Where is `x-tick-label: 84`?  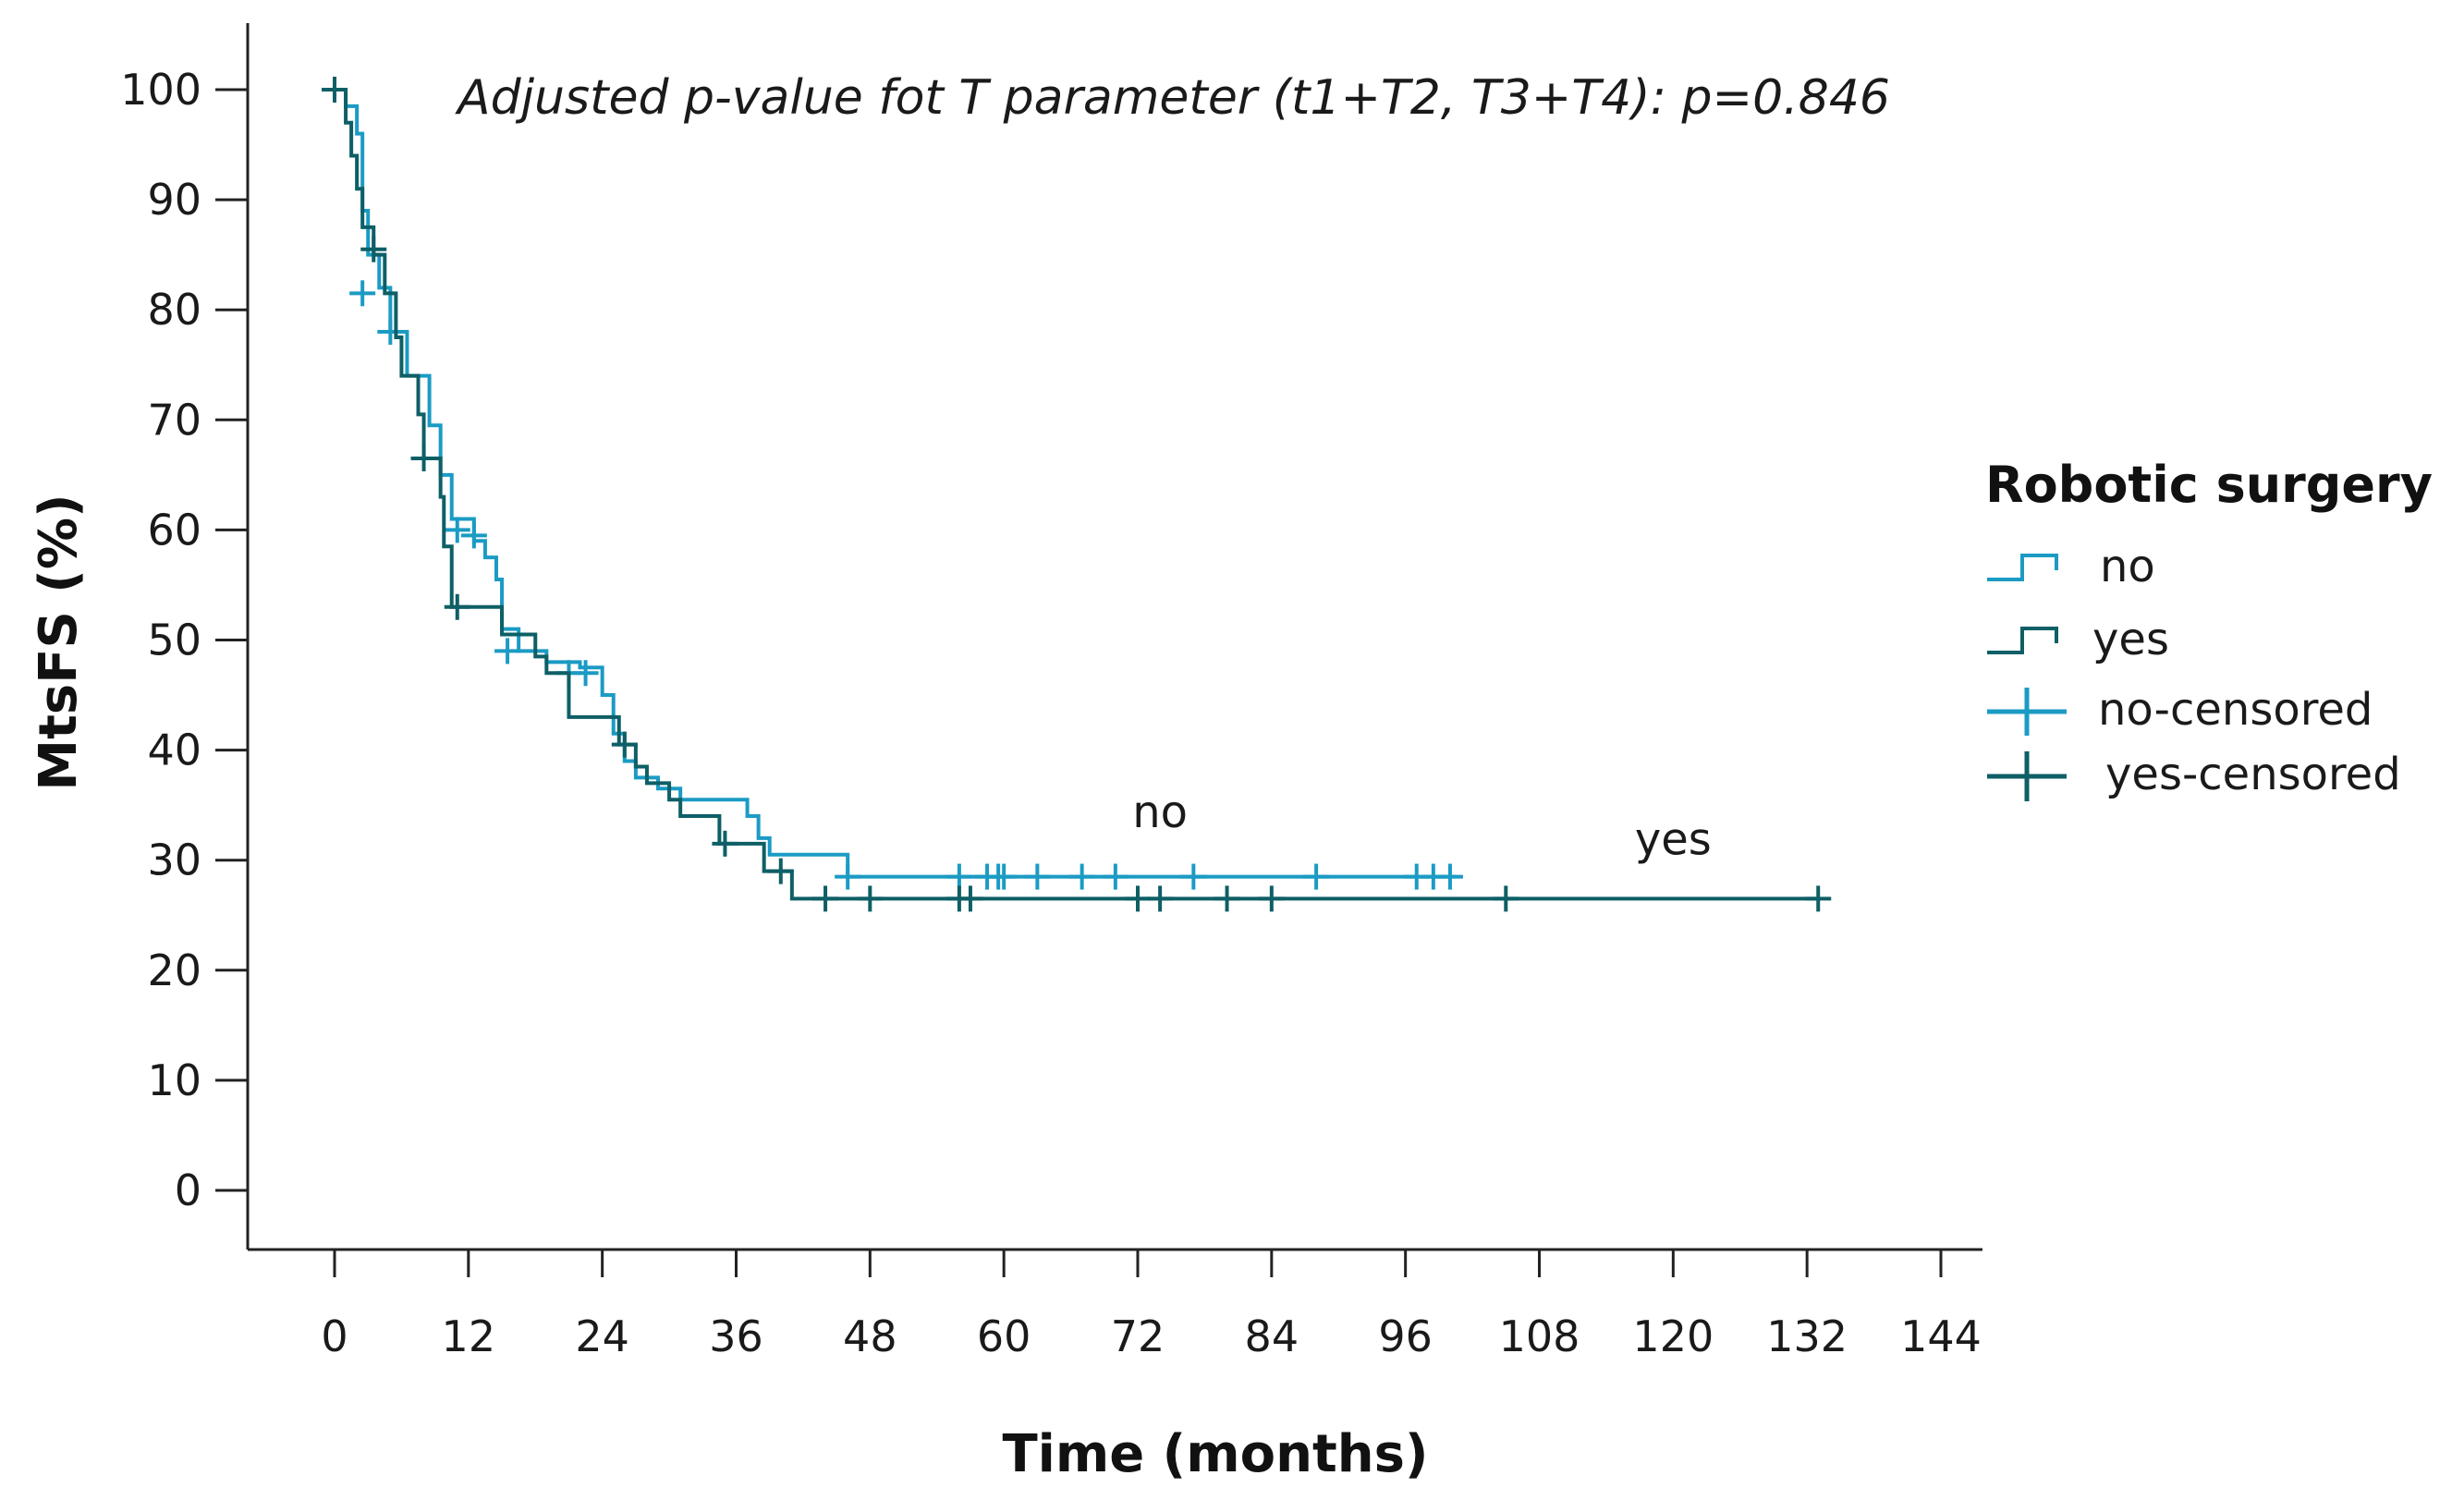 x-tick-label: 84 is located at coordinates (1272, 1336).